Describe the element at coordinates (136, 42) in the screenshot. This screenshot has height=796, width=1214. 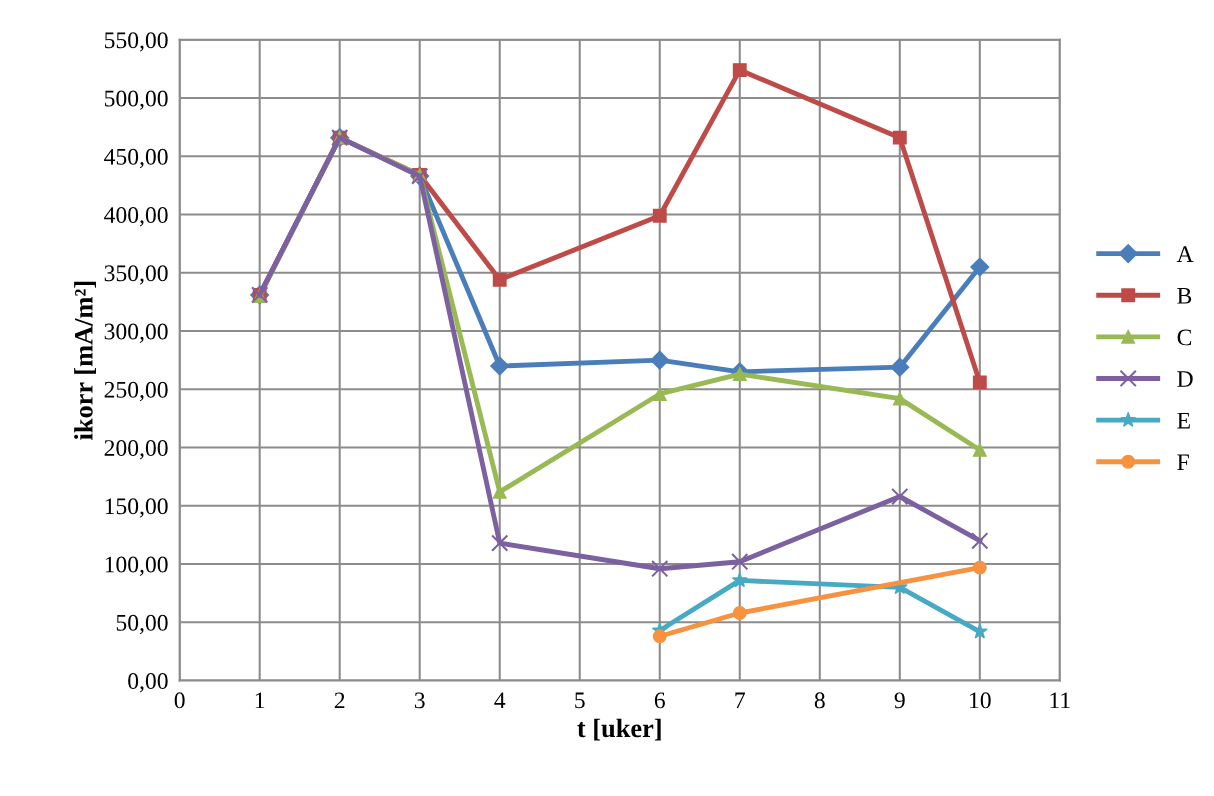
I see `y-tick-label: 550,00` at that location.